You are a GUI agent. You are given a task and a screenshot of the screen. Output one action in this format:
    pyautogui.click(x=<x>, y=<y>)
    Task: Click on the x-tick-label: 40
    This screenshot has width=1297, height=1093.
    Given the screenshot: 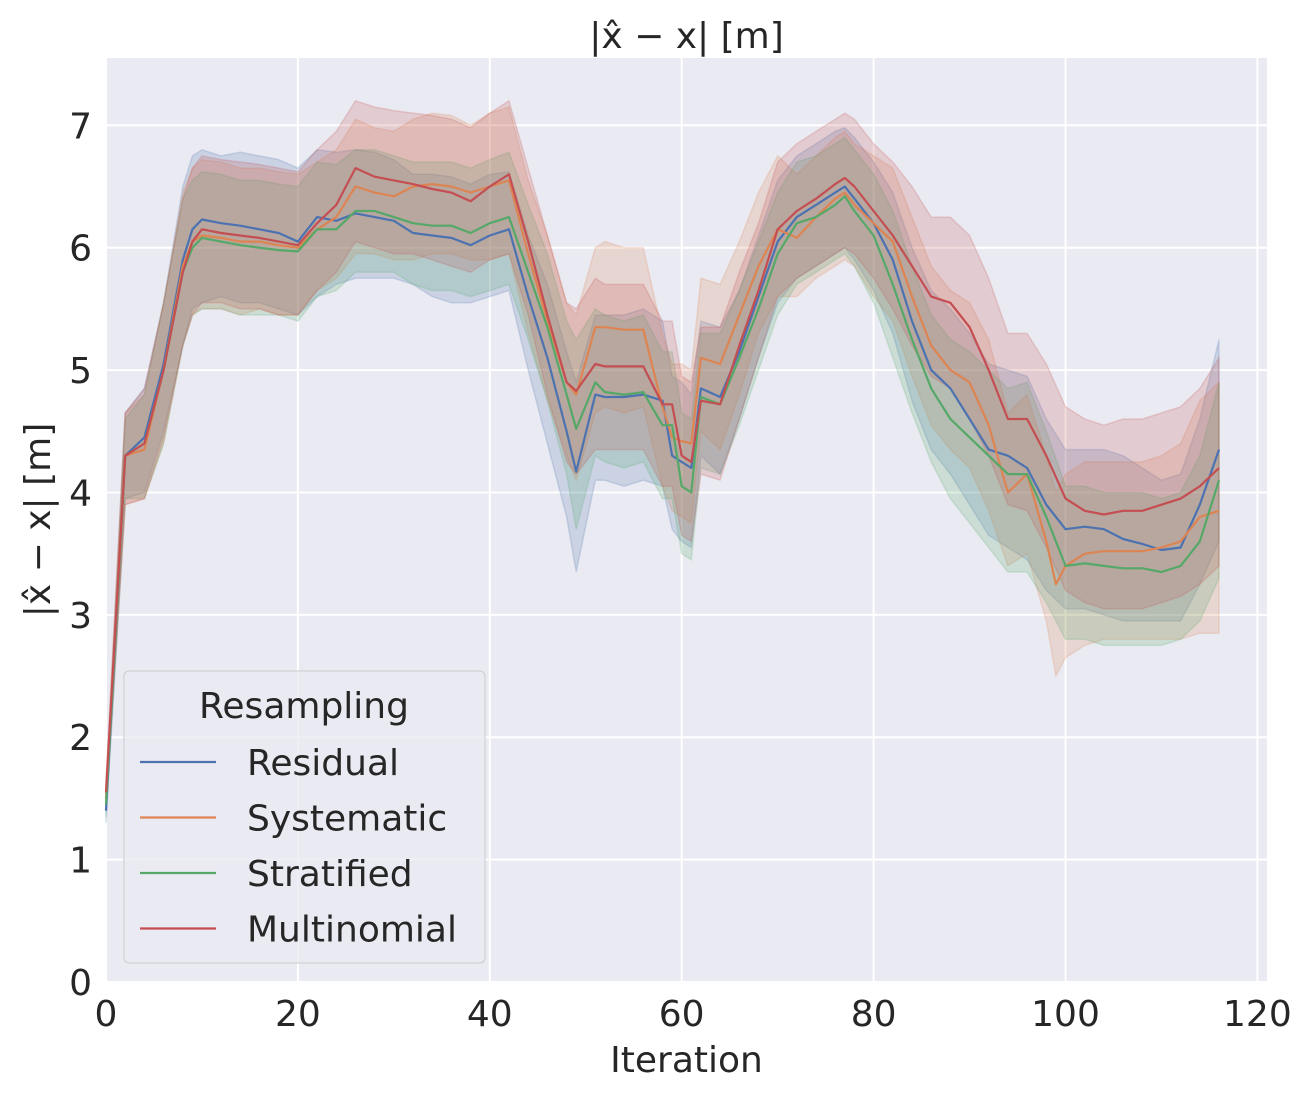 What is the action you would take?
    pyautogui.click(x=490, y=1014)
    